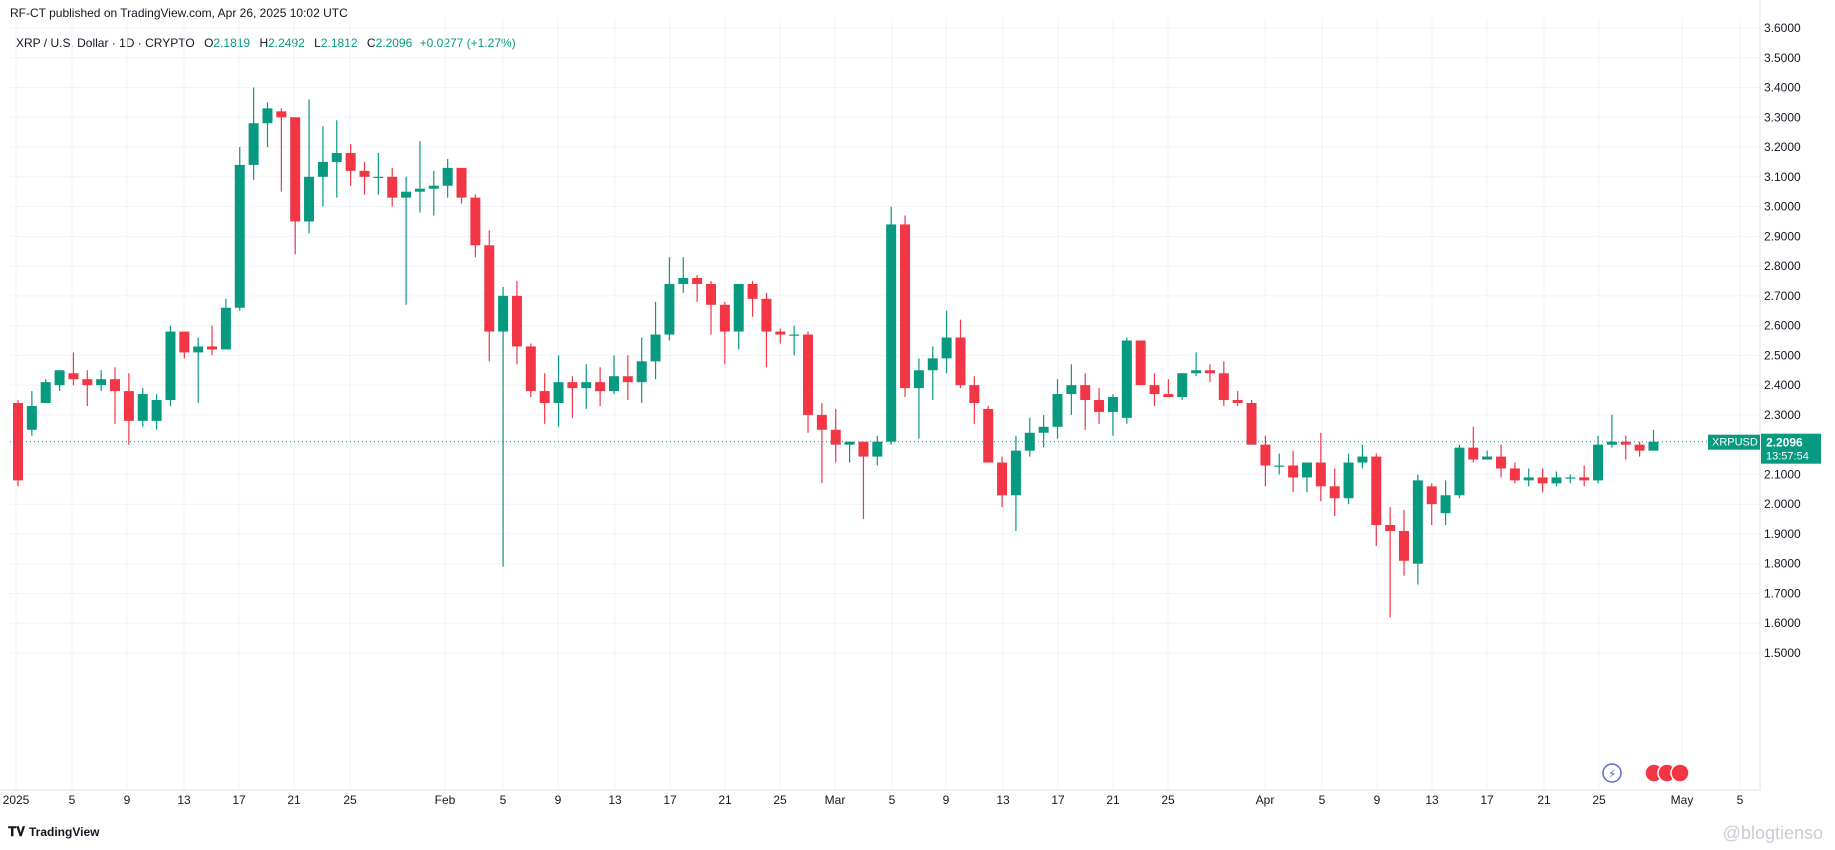  Describe the element at coordinates (105, 43) in the screenshot. I see `symbol-name: XRP / U.S. Dollar · 1D · CRYPTO` at that location.